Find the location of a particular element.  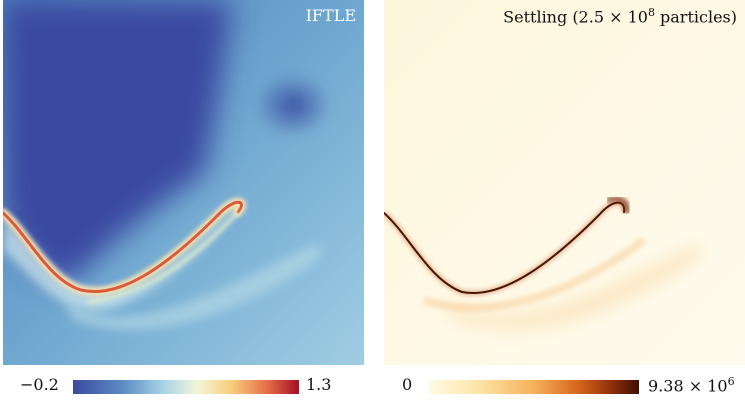

settling-colorbar-max-label: 9.38 × 10⁶ is located at coordinates (691, 385).